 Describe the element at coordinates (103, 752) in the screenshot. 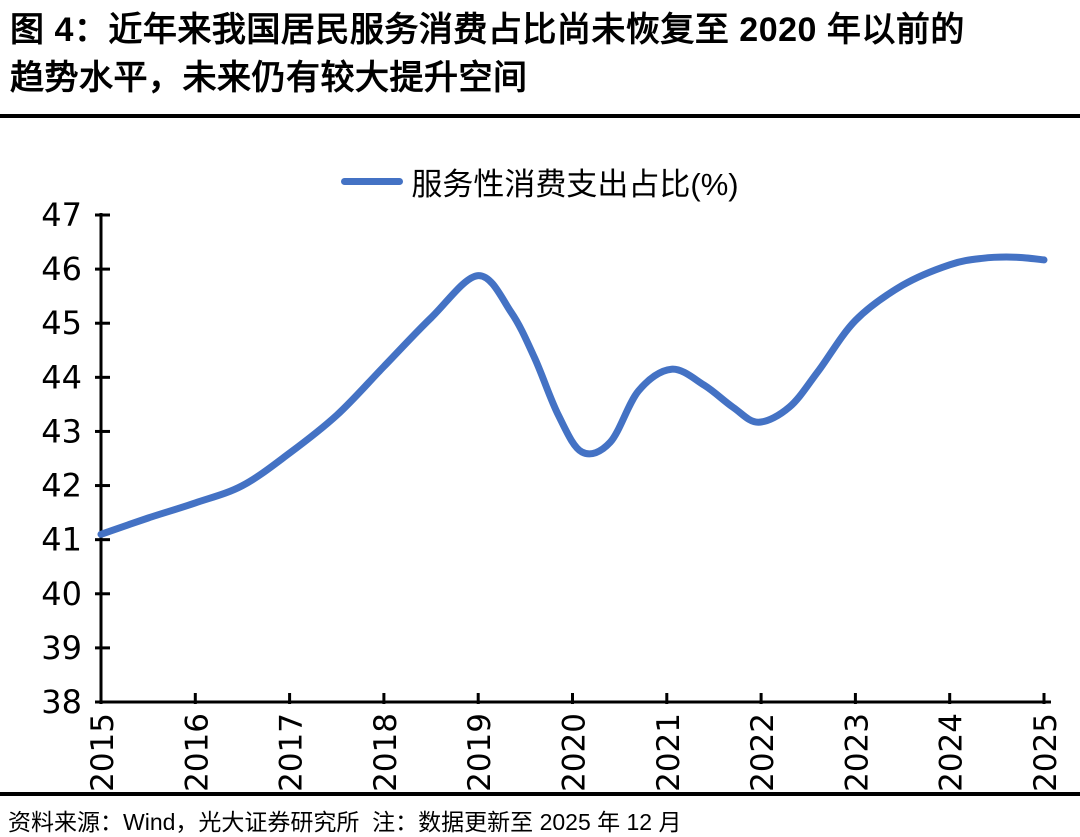

I see `x-tick-label: 2015` at that location.